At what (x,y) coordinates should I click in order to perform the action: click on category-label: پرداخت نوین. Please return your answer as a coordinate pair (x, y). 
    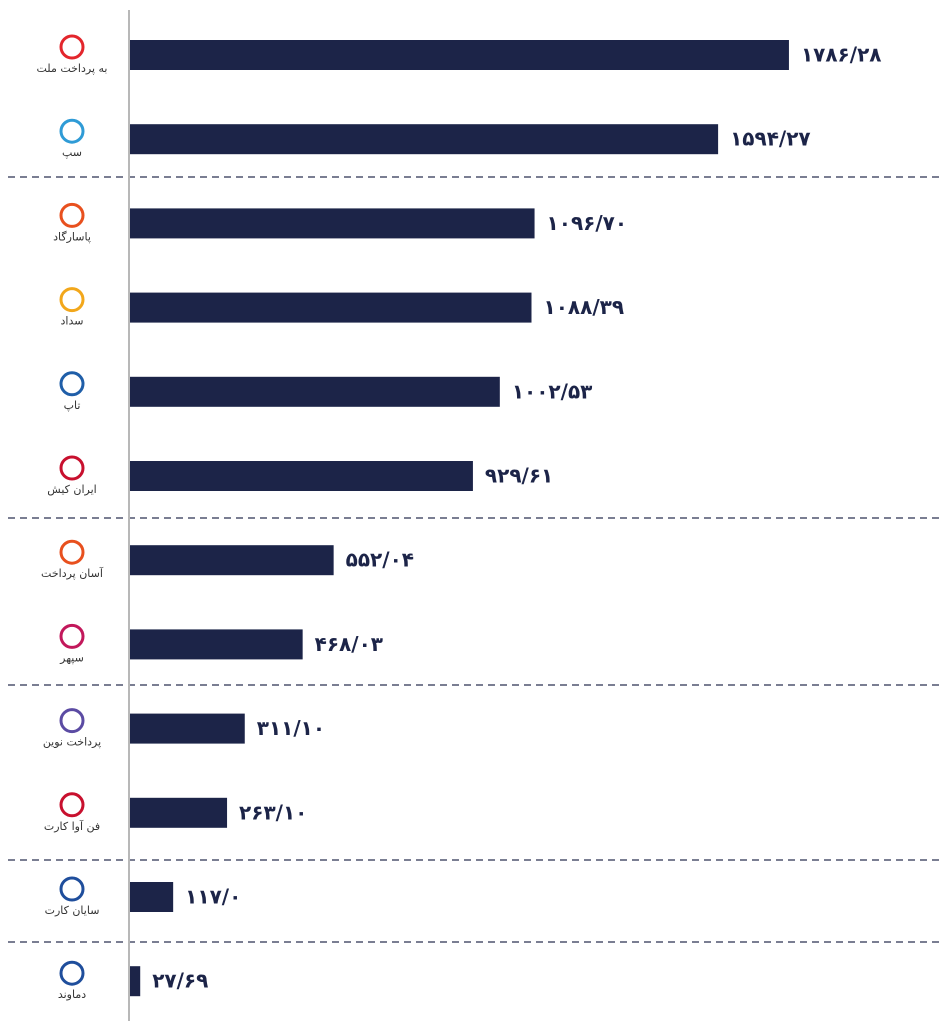
    Looking at the image, I should click on (72, 742).